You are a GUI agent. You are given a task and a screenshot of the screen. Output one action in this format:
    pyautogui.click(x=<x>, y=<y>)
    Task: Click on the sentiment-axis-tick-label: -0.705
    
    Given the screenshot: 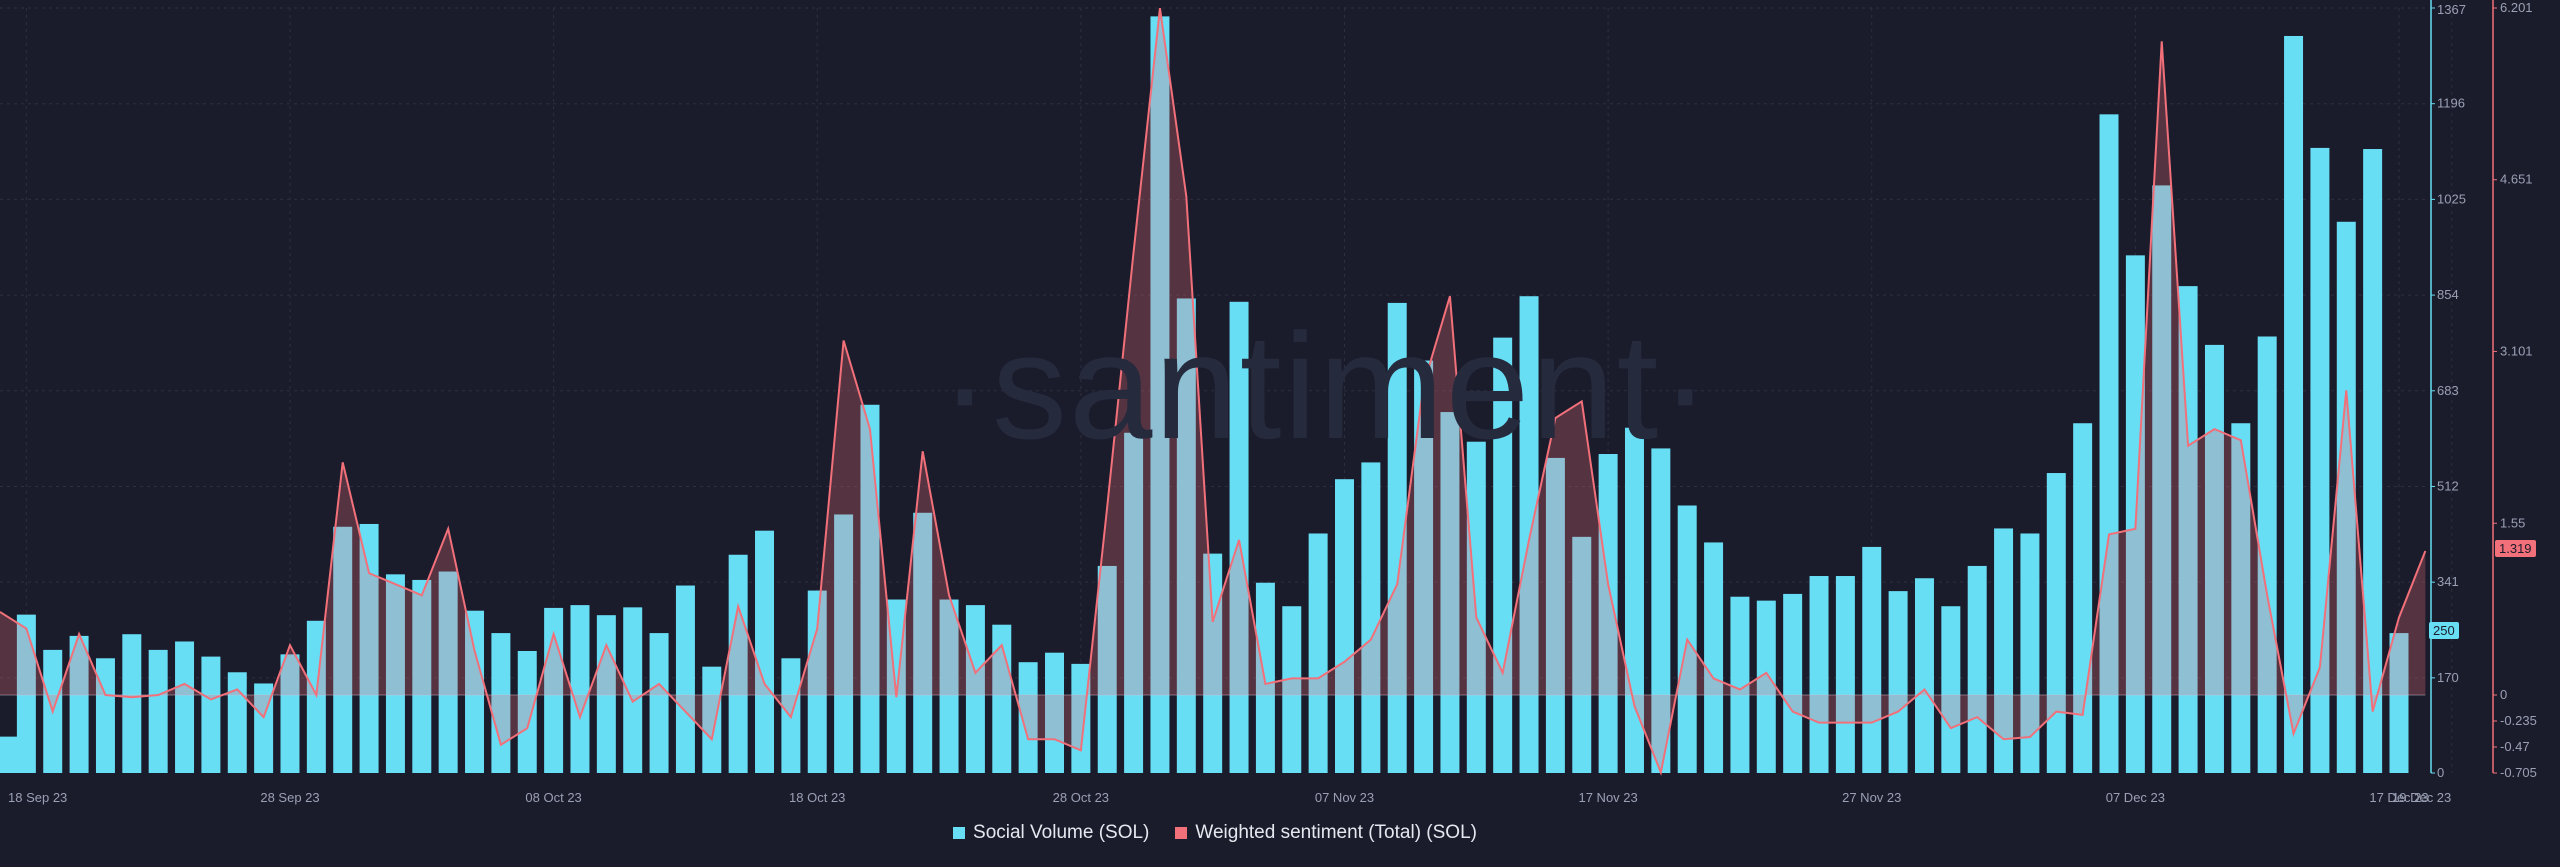 What is the action you would take?
    pyautogui.click(x=2518, y=772)
    